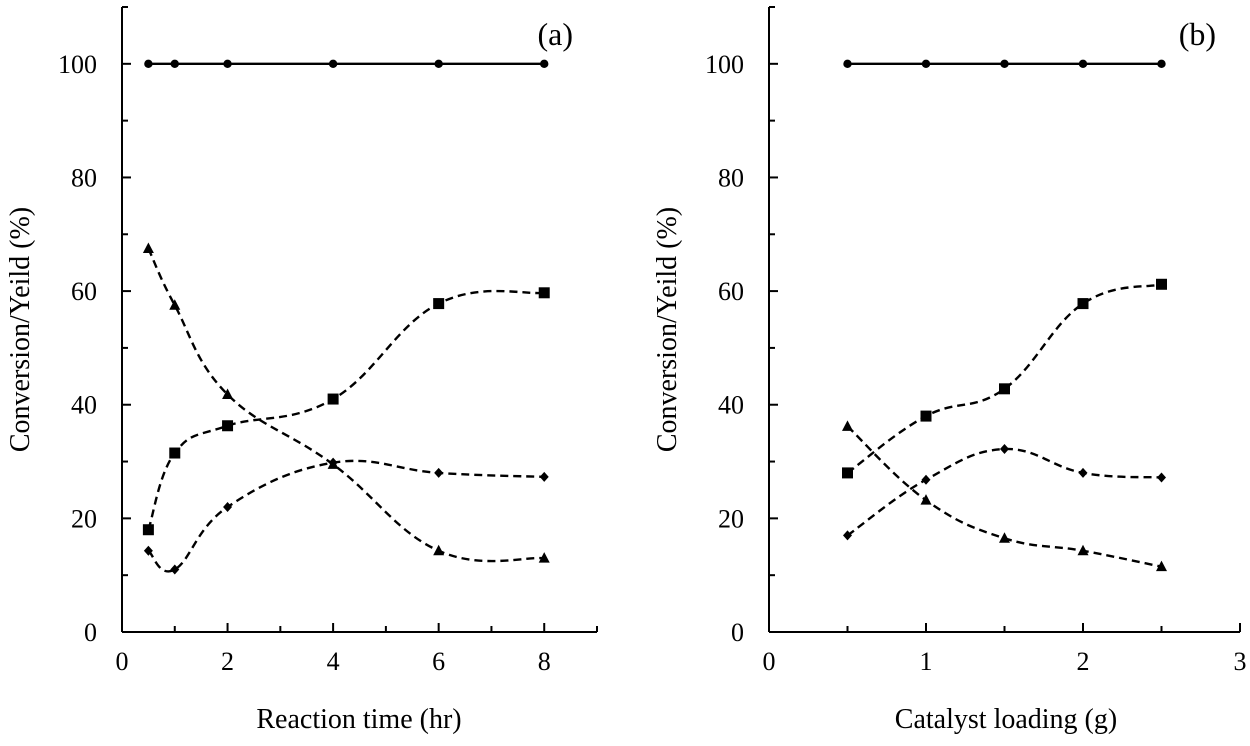 This screenshot has width=1250, height=746. I want to click on series-line-triangle, so click(346, 405).